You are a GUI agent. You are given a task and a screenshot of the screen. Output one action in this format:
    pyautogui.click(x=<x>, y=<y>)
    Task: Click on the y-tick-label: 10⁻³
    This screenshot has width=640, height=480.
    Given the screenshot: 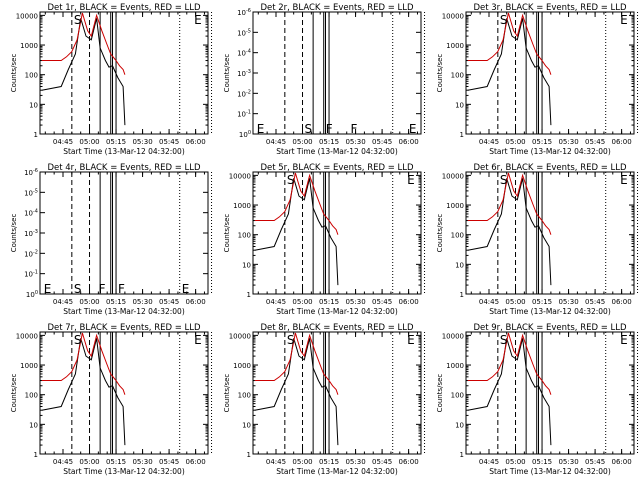 What is the action you would take?
    pyautogui.click(x=31, y=233)
    